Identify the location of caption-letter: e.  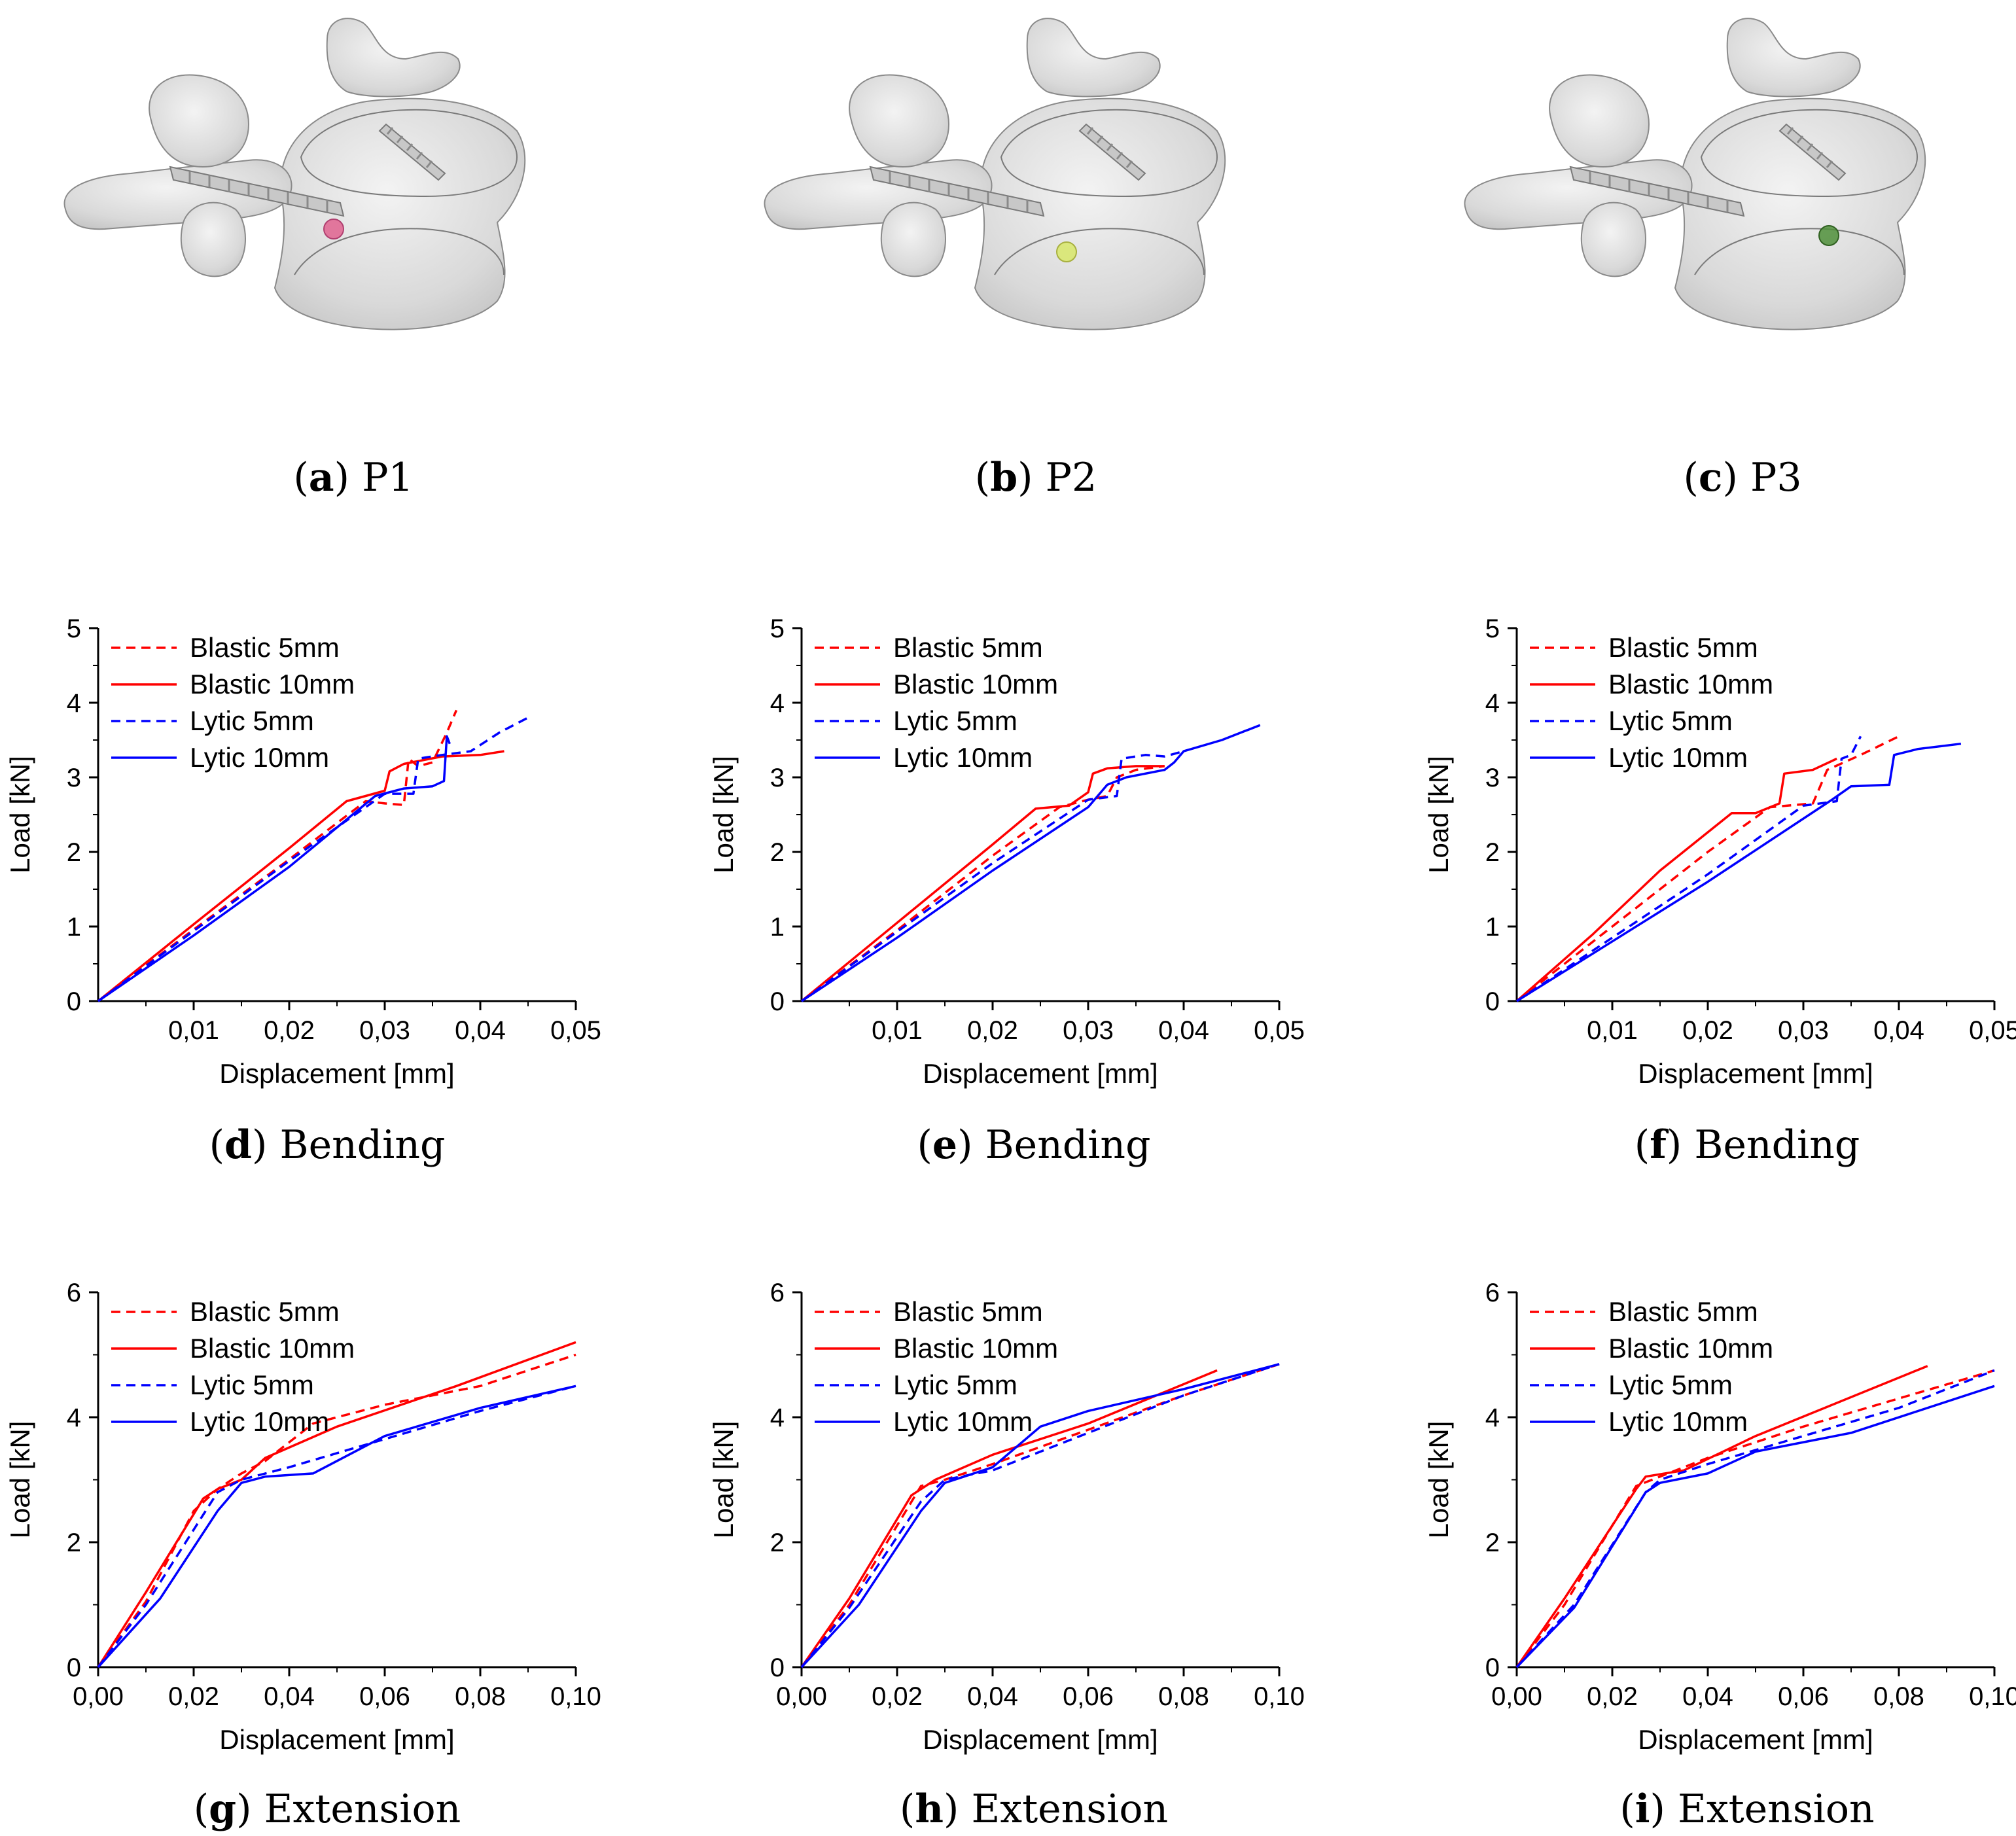
(944, 1145).